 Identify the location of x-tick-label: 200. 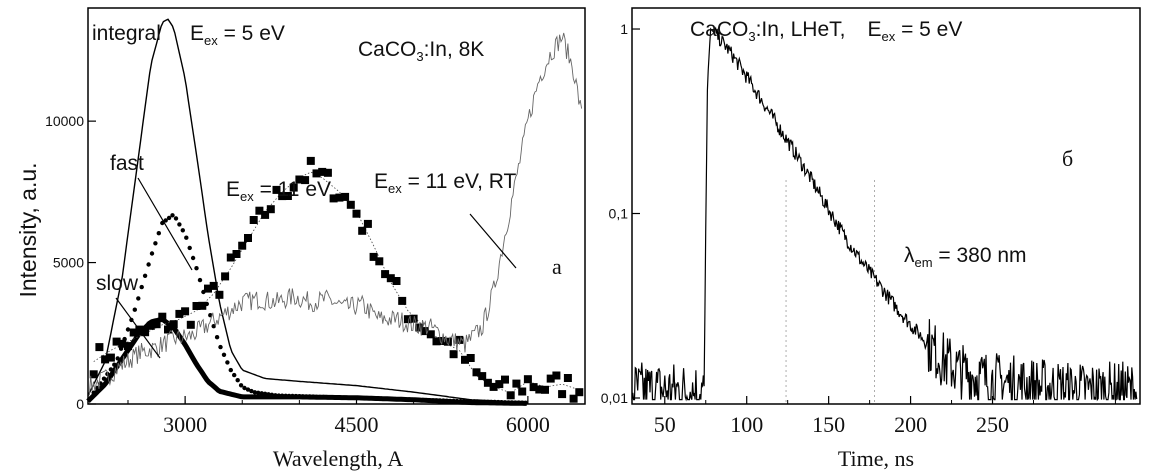
(910, 424).